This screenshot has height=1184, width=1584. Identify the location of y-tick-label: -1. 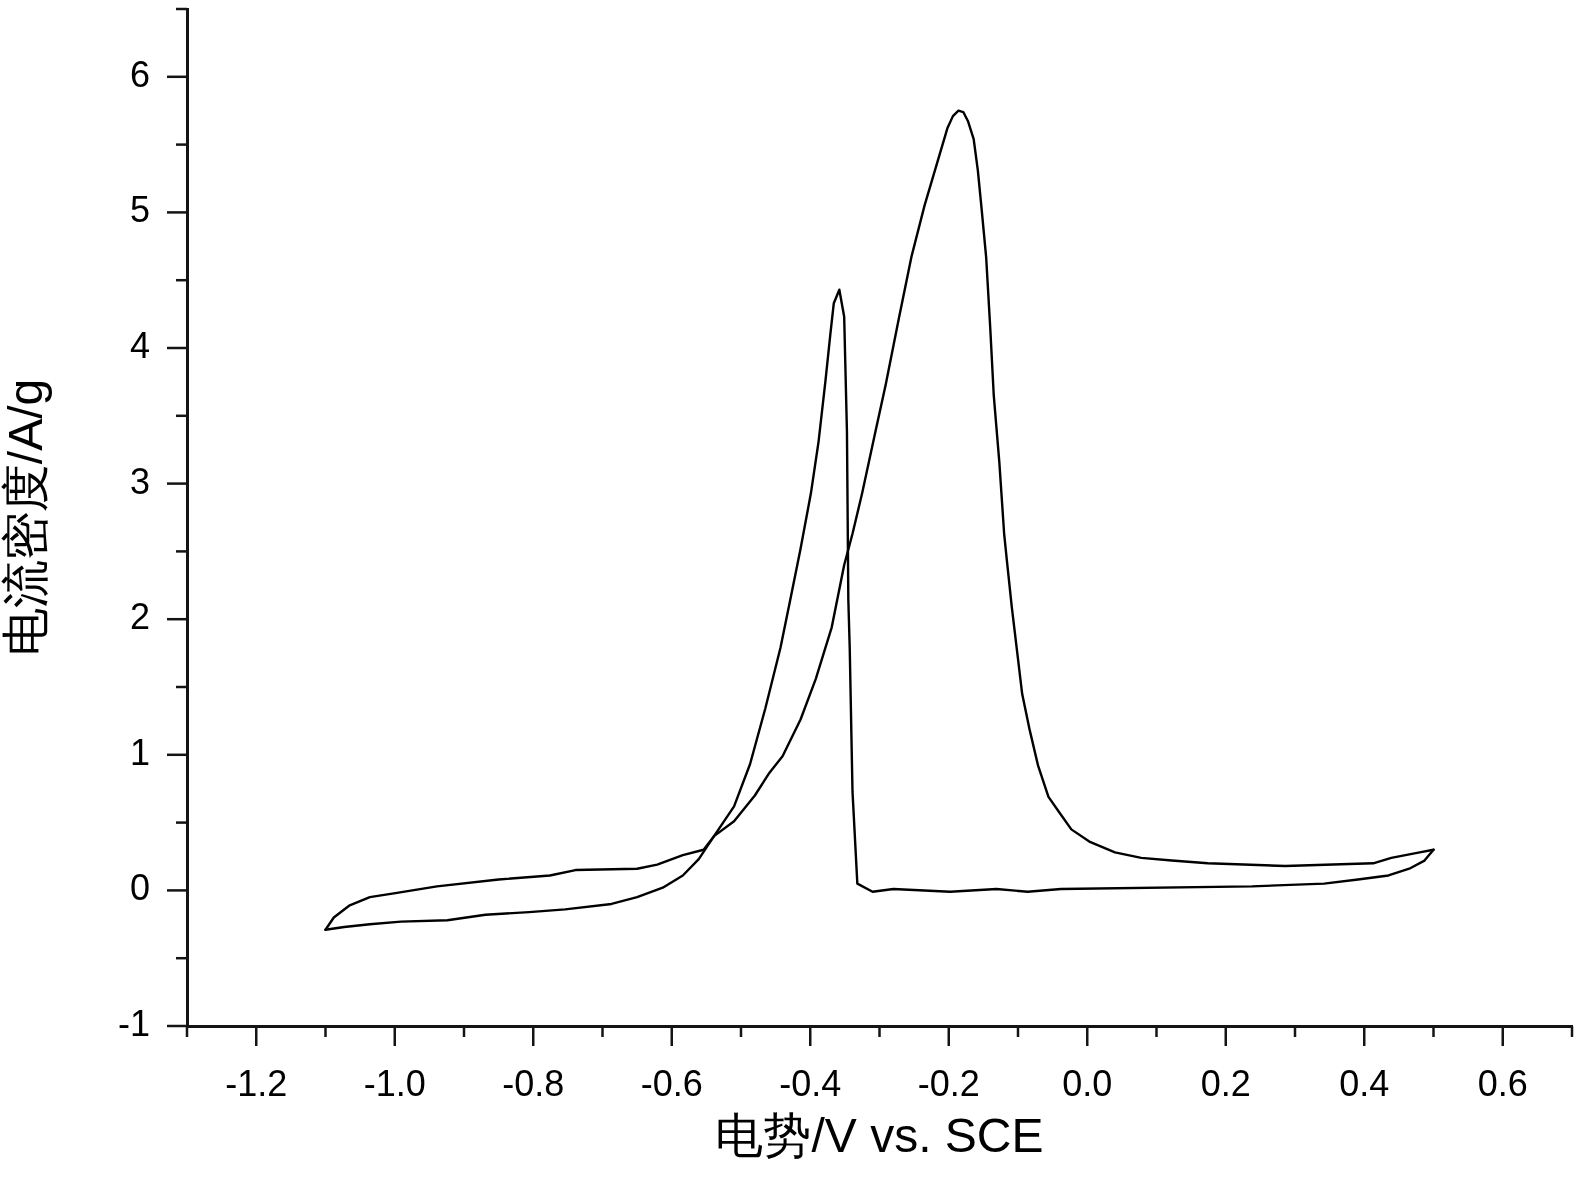
(133, 1023).